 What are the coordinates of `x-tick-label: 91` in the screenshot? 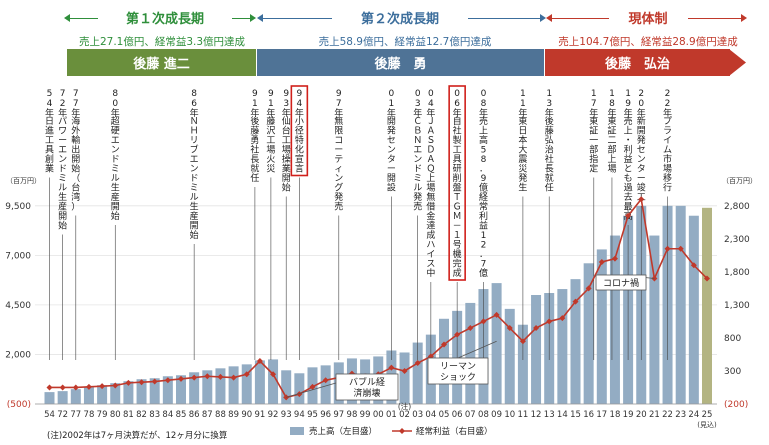 It's located at (259, 415).